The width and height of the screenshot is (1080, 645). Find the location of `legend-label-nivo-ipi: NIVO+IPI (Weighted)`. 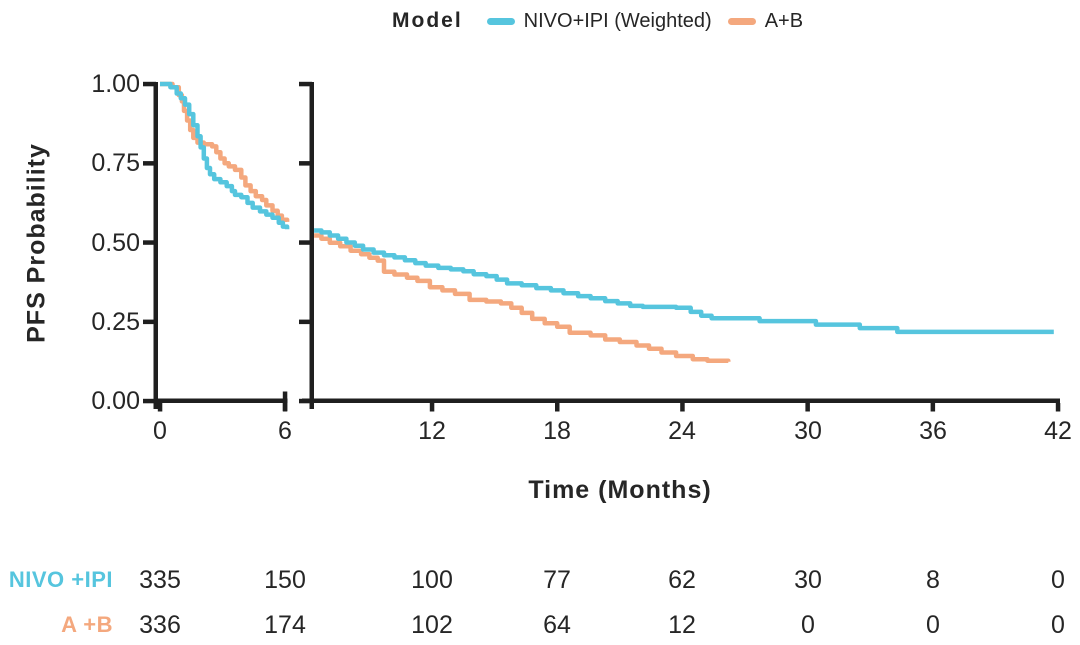

legend-label-nivo-ipi: NIVO+IPI (Weighted) is located at coordinates (617, 20).